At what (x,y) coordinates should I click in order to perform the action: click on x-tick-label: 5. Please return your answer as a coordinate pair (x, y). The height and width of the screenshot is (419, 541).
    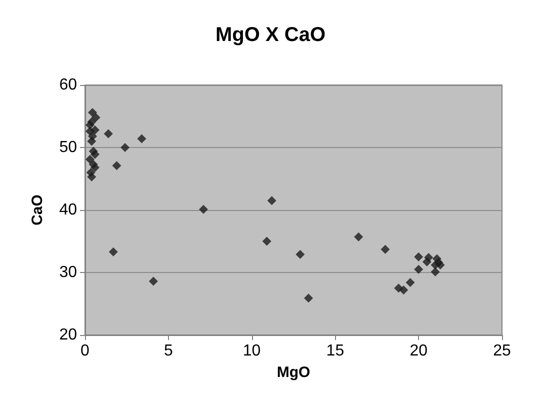
    Looking at the image, I should click on (168, 351).